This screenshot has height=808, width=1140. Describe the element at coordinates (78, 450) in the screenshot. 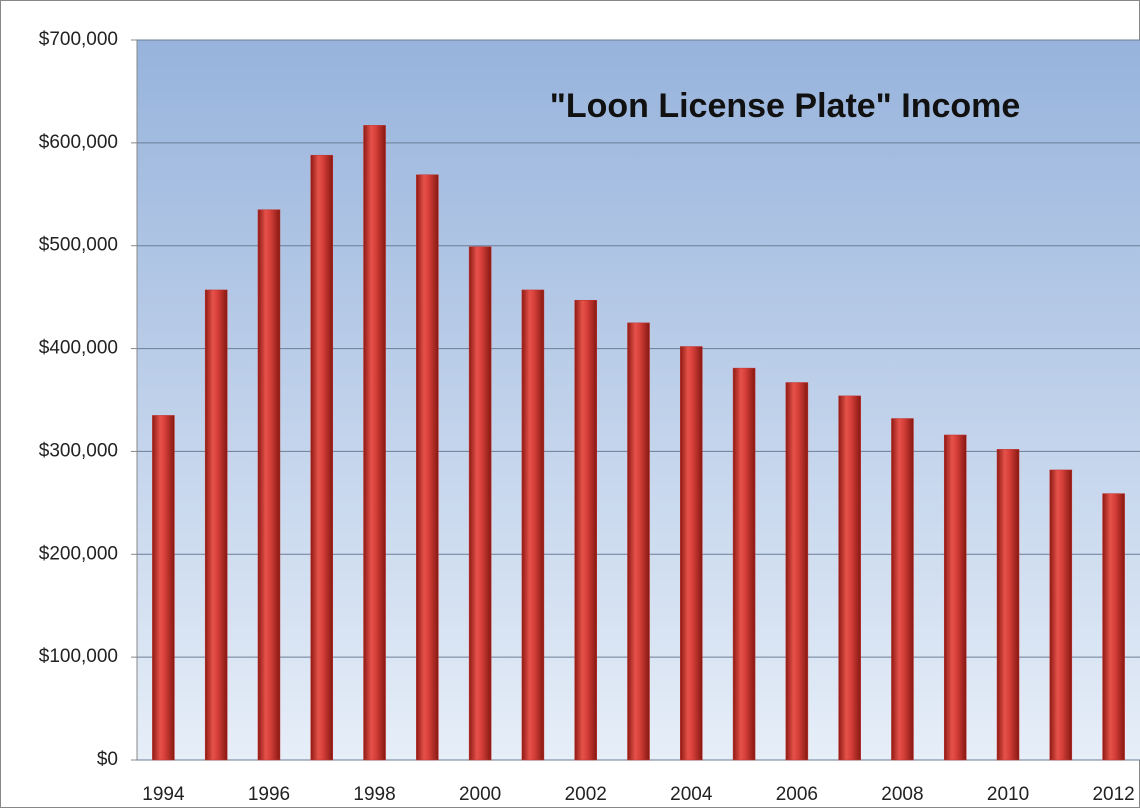

I see `y-tick-label: $300,000` at that location.